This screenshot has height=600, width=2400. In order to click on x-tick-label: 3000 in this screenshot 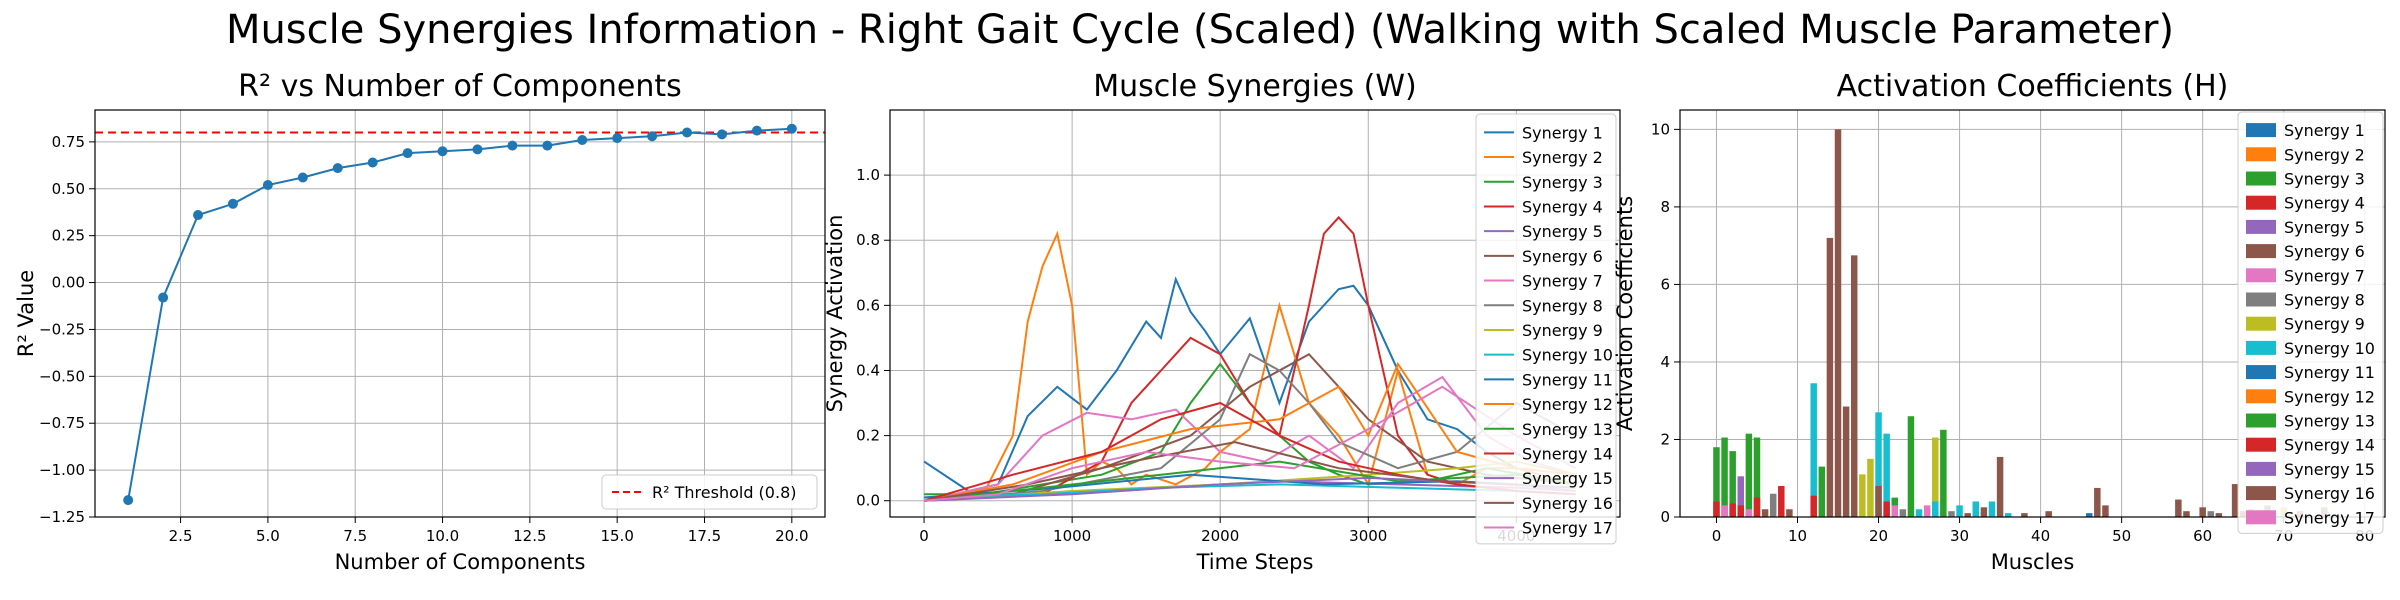, I will do `click(1368, 536)`.